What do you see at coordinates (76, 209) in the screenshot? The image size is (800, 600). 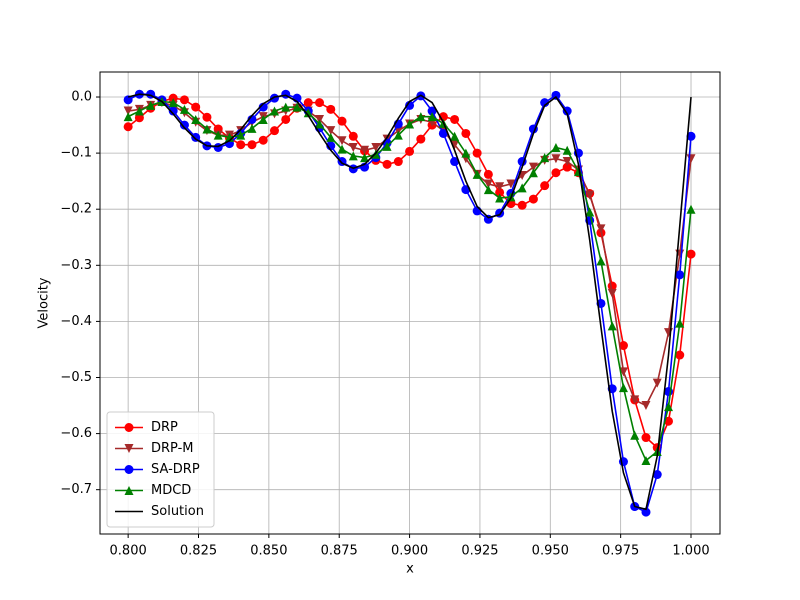 I see `y-tick-label: −0.2` at bounding box center [76, 209].